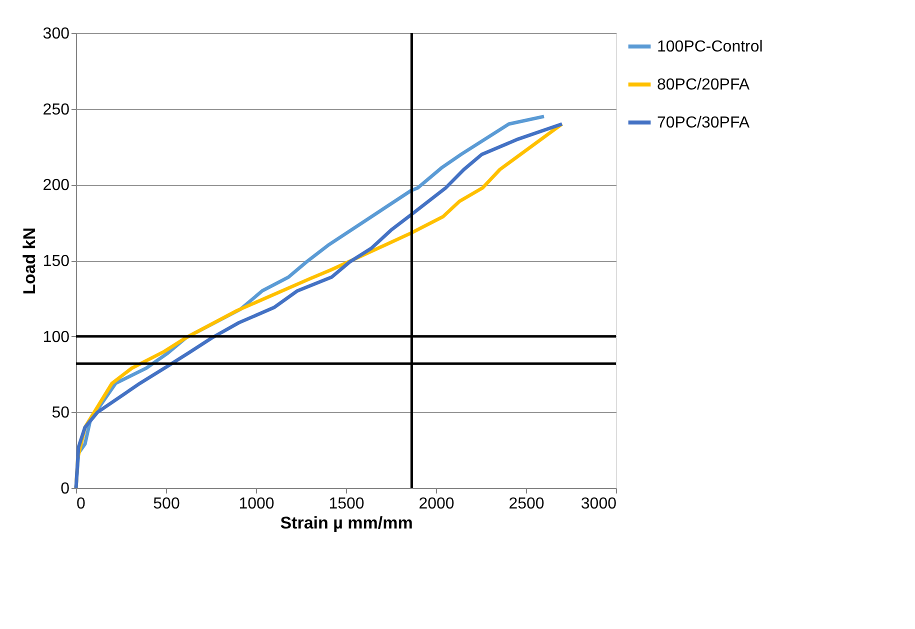 The width and height of the screenshot is (915, 629). I want to click on legend-label: 70PC/30PFA, so click(703, 123).